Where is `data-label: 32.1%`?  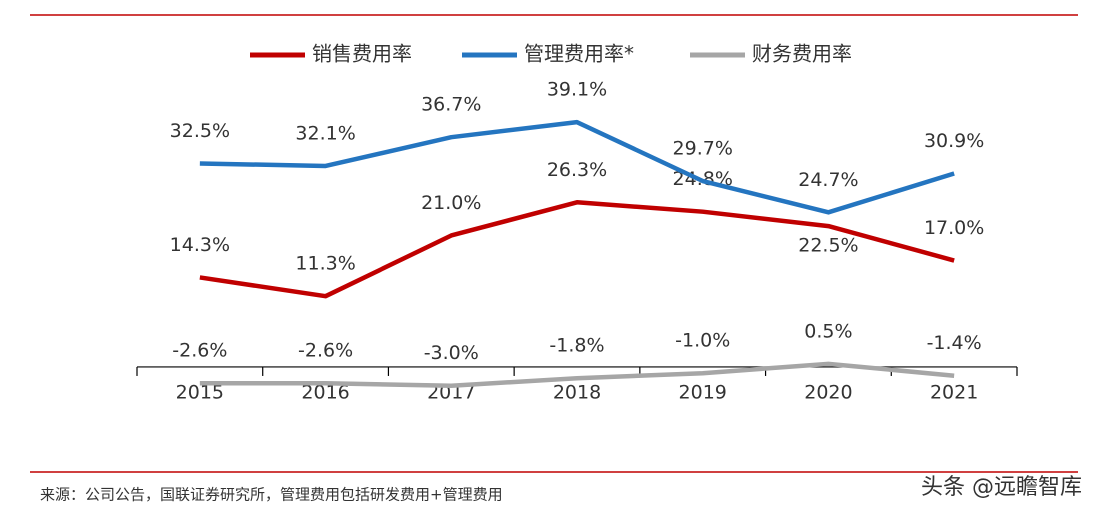 data-label: 32.1% is located at coordinates (325, 133).